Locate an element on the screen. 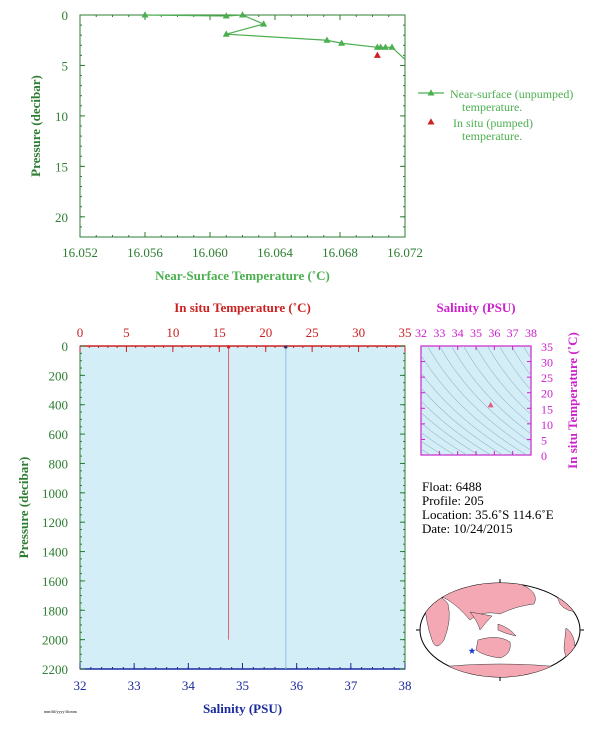 Image resolution: width=601 pixels, height=732 pixels. top-x-tick-label: 16.064 is located at coordinates (275, 252).